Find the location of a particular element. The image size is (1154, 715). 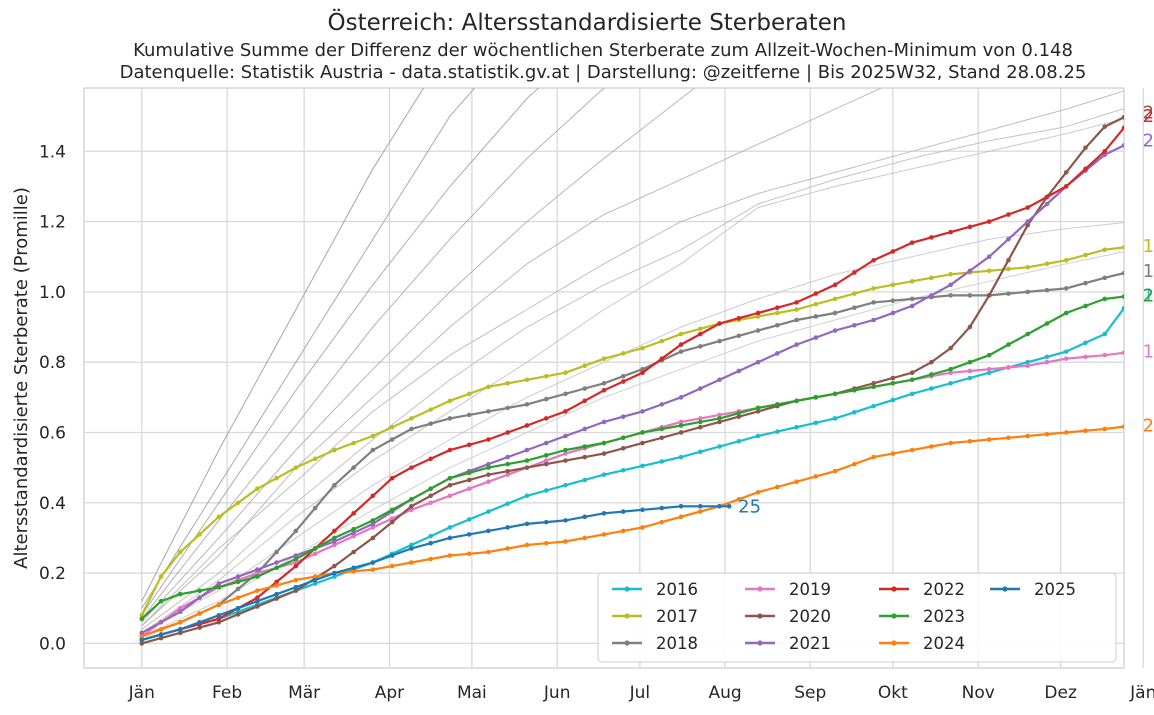

end-label-2019: 19 is located at coordinates (1148, 352).